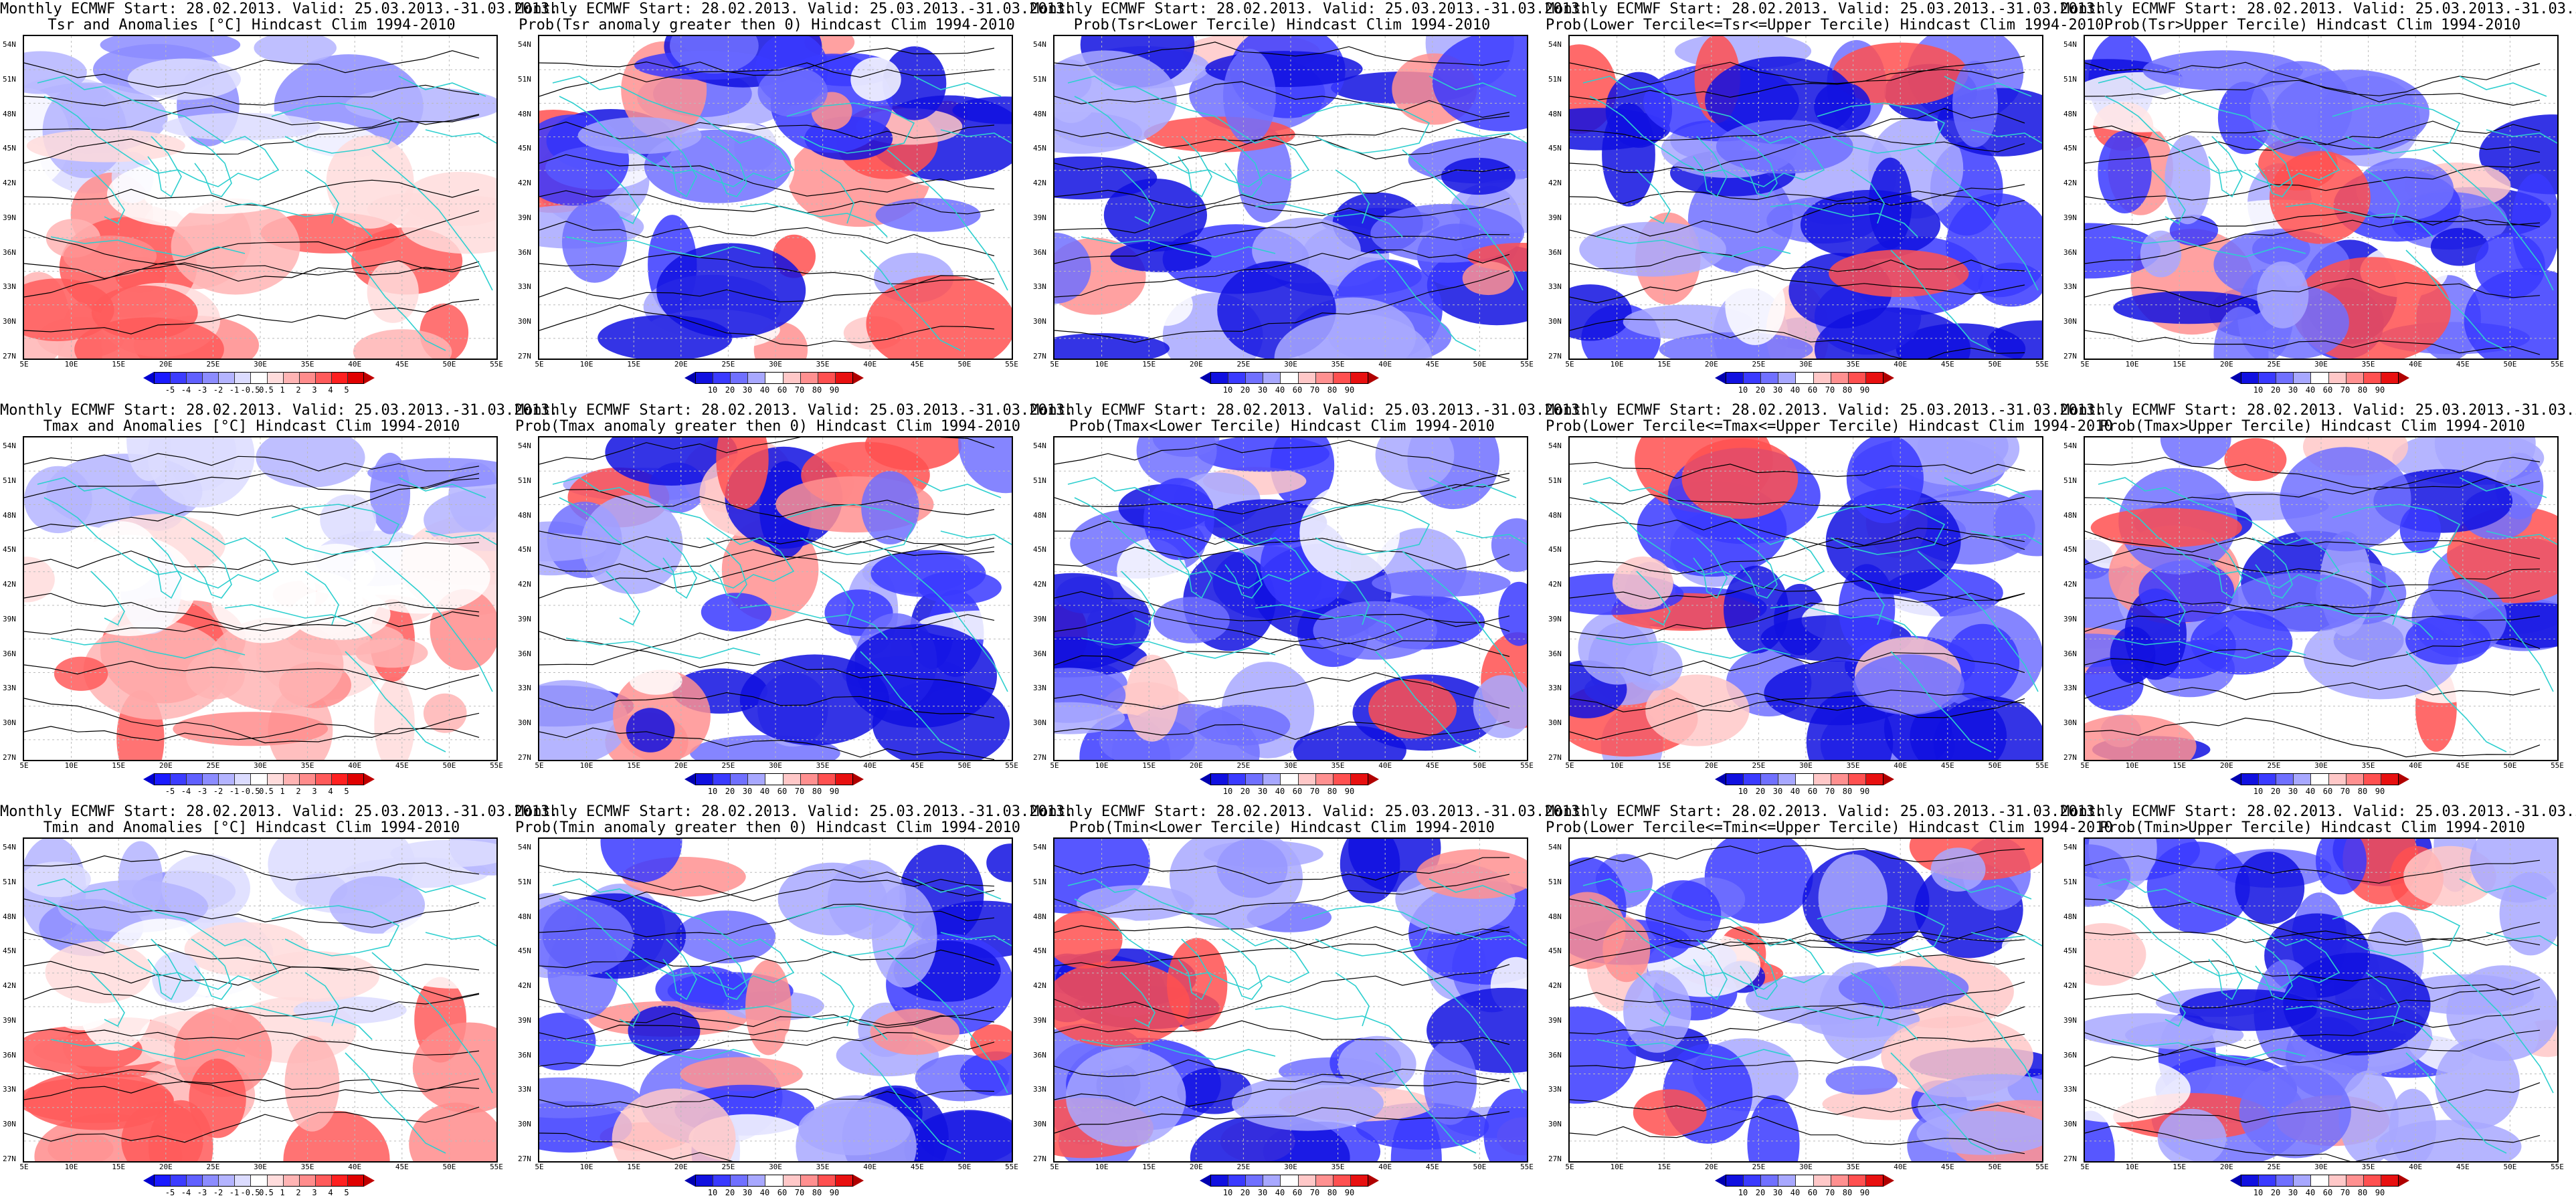 The width and height of the screenshot is (2576, 1204). I want to click on latitude-label: 36N, so click(2070, 252).